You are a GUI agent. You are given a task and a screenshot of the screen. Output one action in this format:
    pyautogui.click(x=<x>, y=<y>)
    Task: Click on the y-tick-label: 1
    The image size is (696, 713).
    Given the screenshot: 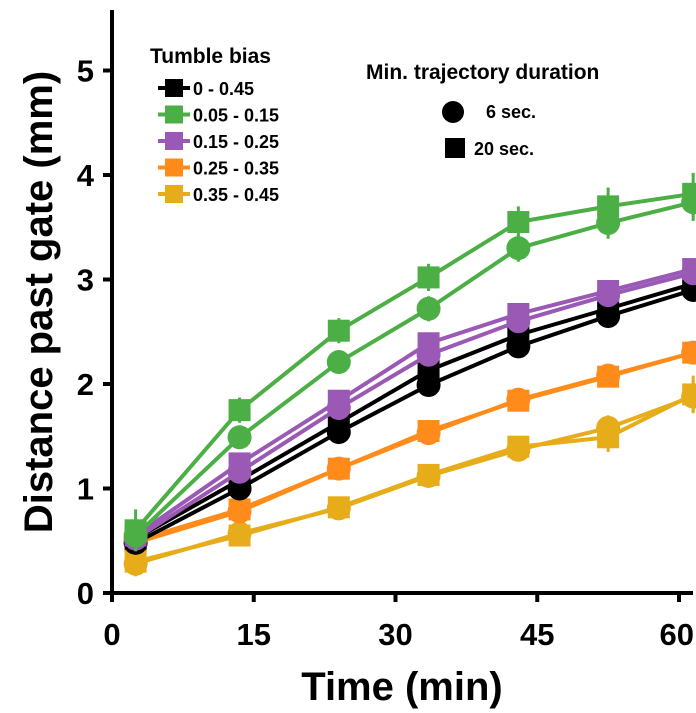 What is the action you would take?
    pyautogui.click(x=85, y=489)
    